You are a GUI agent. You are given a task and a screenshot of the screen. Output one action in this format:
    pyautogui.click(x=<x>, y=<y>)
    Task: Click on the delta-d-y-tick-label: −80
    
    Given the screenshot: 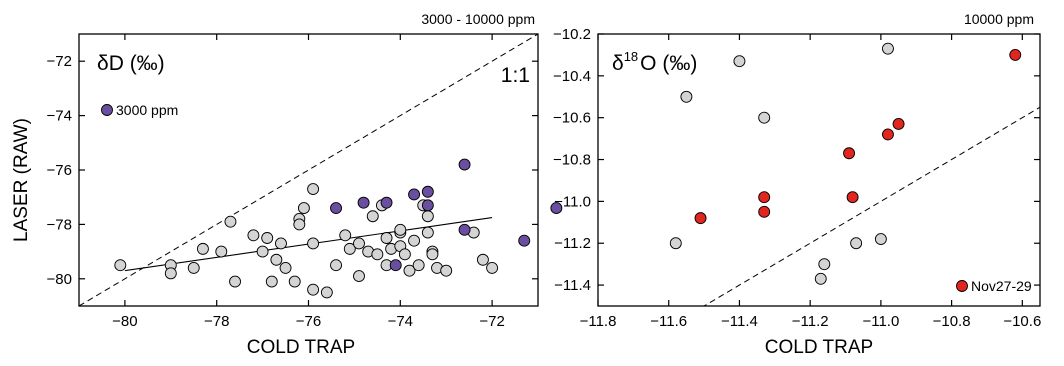 What is the action you would take?
    pyautogui.click(x=59, y=279)
    